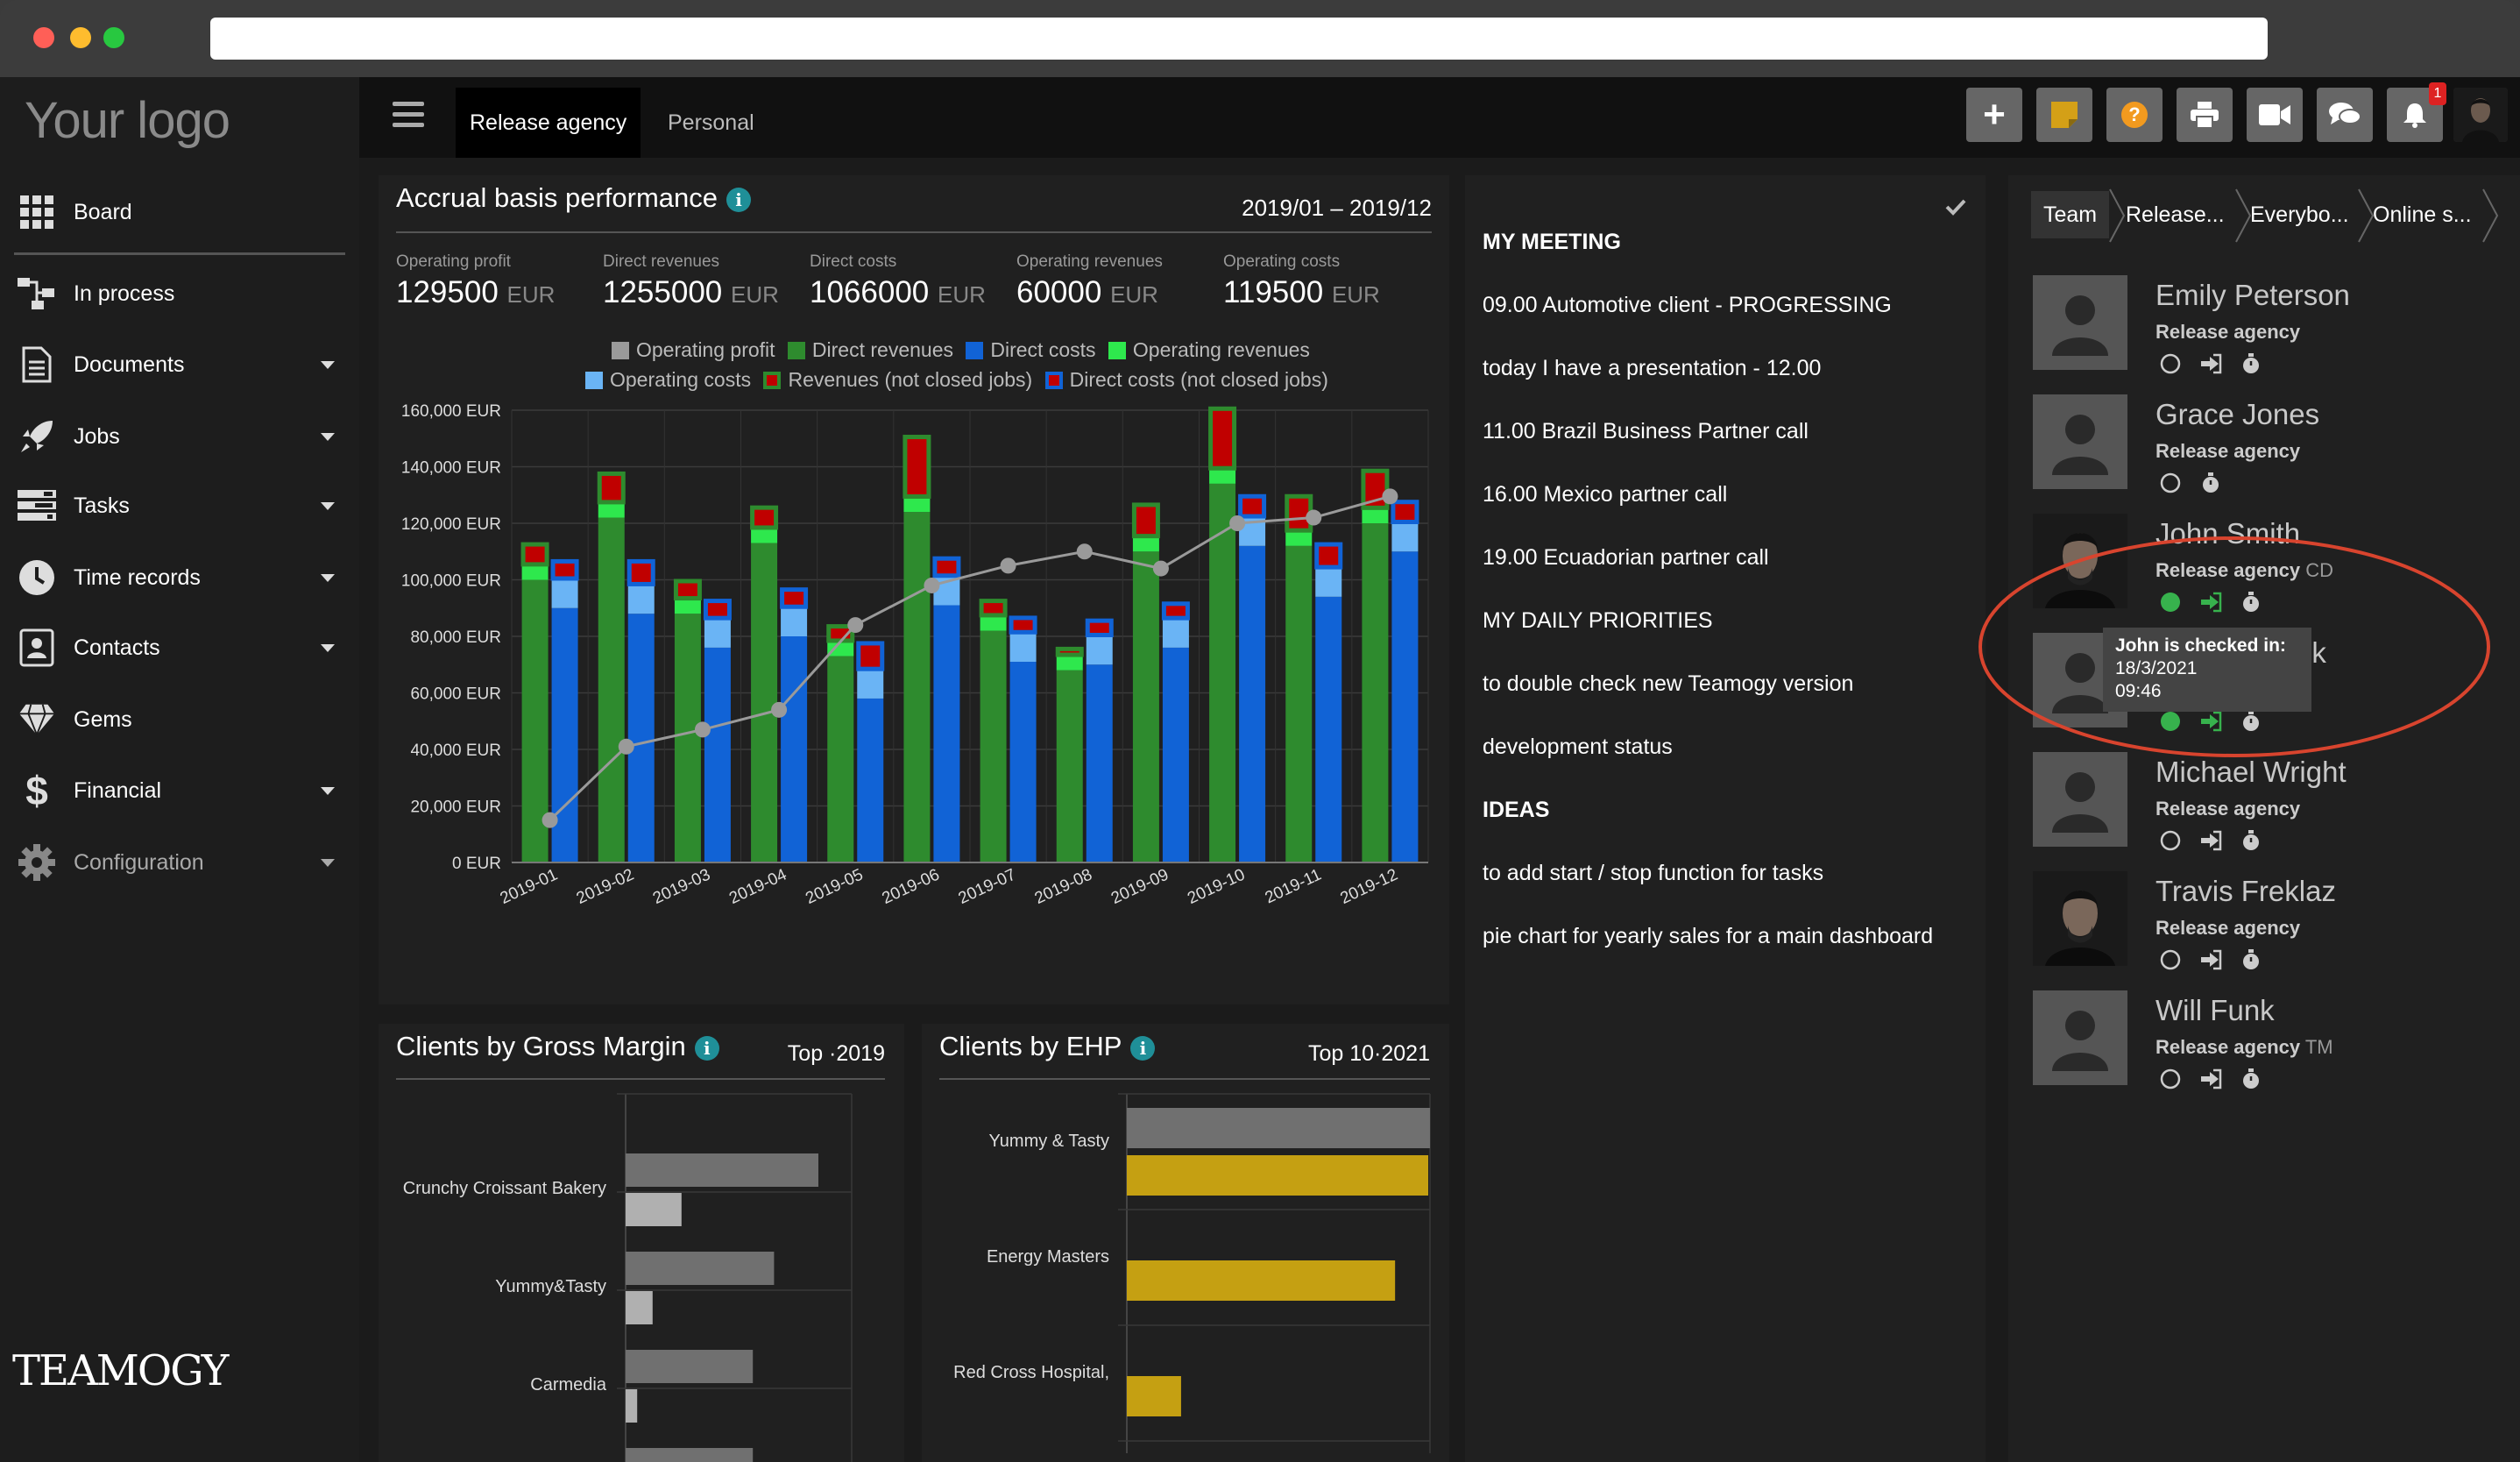 Image resolution: width=2520 pixels, height=1462 pixels. Describe the element at coordinates (179, 293) in the screenshot. I see `sidebar-item-in-process: In process` at that location.